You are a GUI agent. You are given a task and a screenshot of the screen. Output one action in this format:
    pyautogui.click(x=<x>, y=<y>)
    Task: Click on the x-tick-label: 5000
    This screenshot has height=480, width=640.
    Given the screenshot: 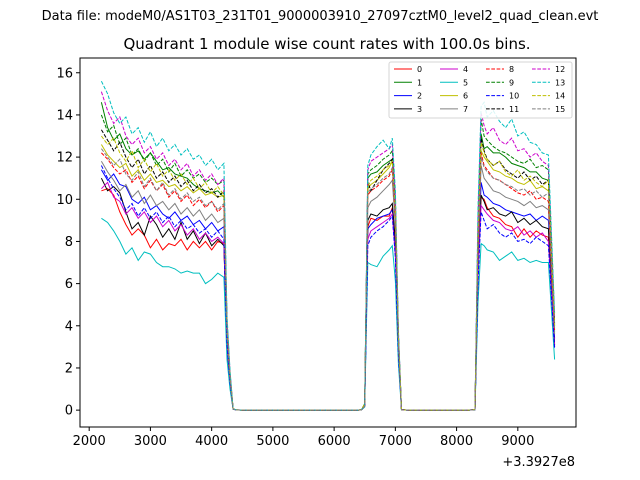 What is the action you would take?
    pyautogui.click(x=272, y=441)
    